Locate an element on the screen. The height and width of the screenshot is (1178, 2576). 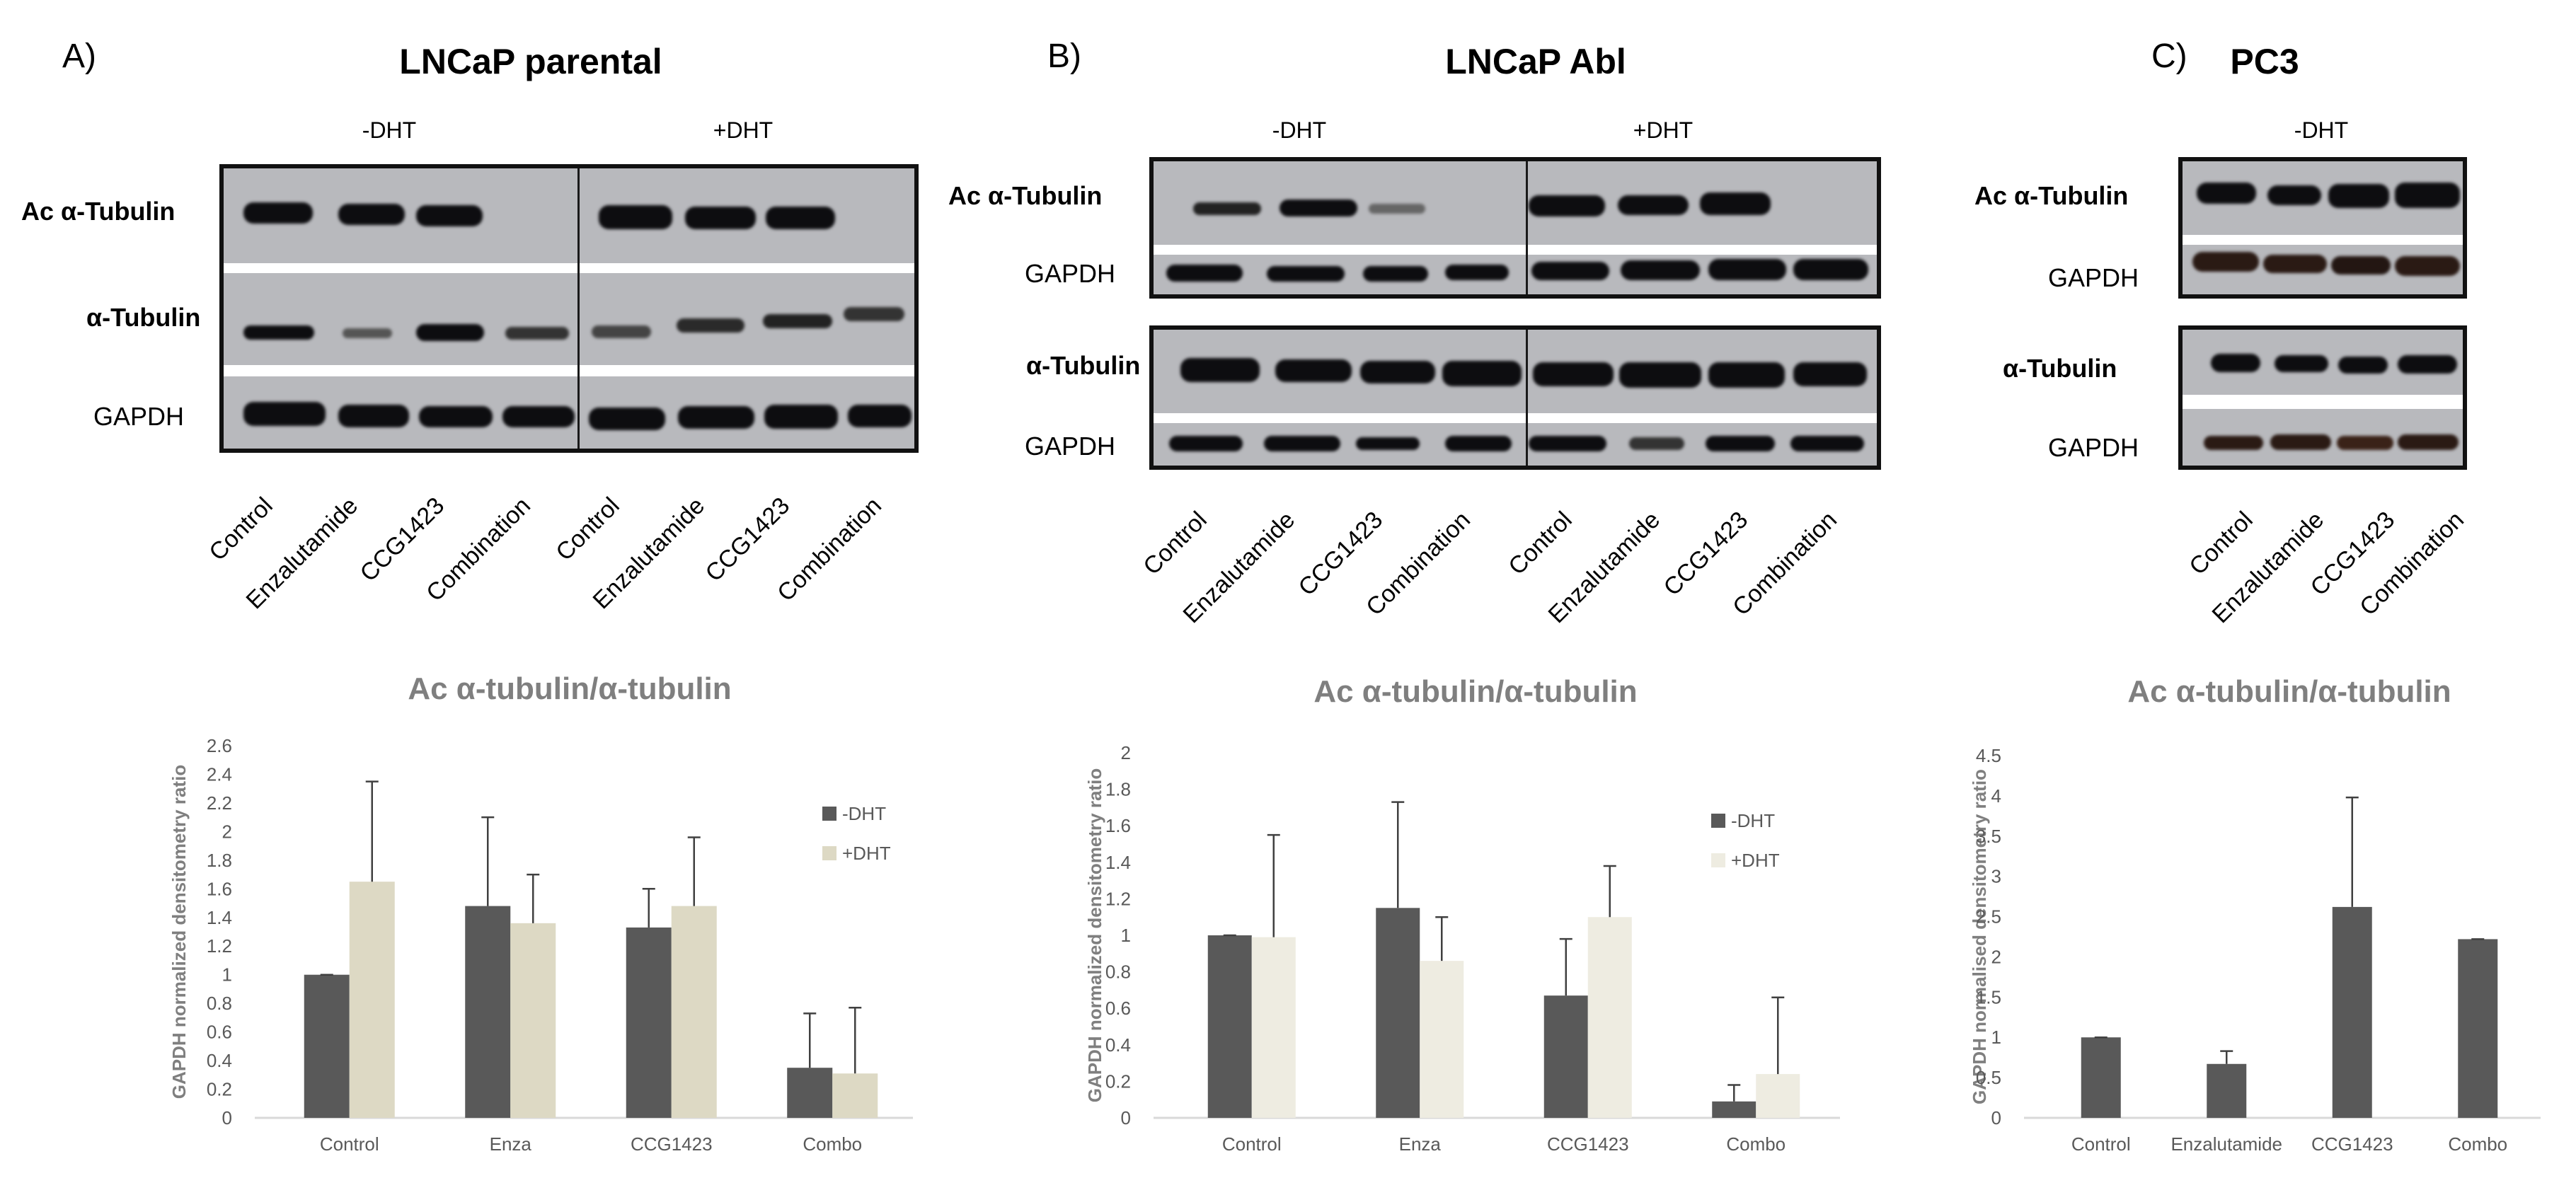
panel-a-cond-minus: -DHT is located at coordinates (390, 130).